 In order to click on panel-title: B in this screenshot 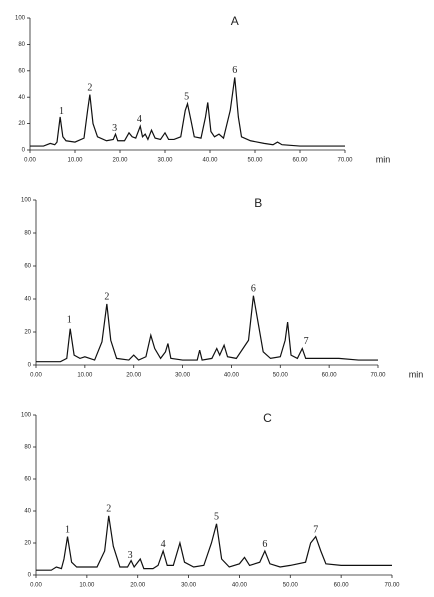, I will do `click(258, 203)`.